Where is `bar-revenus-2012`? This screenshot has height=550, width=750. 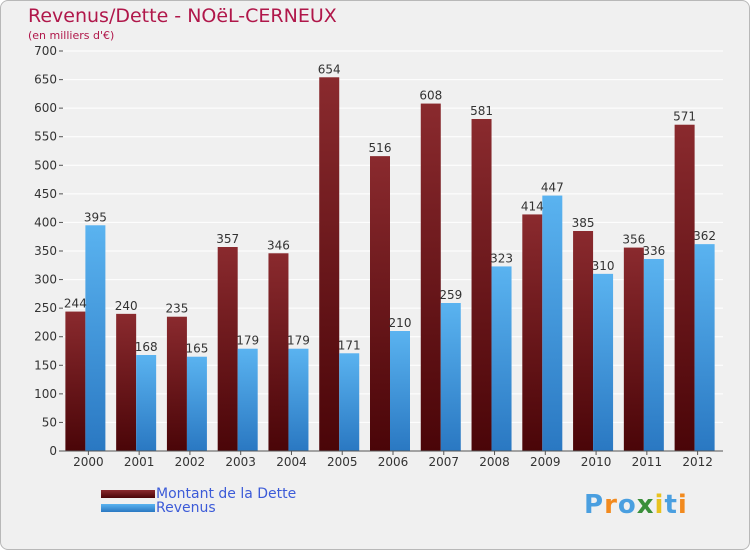
bar-revenus-2012 is located at coordinates (704, 347).